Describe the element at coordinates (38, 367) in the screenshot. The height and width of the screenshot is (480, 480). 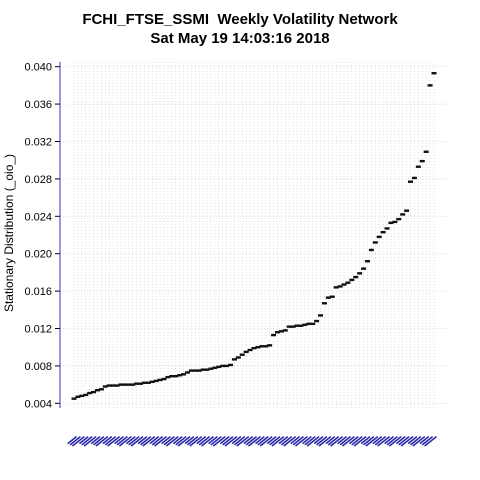
I see `y-tick-label: 0.008` at that location.